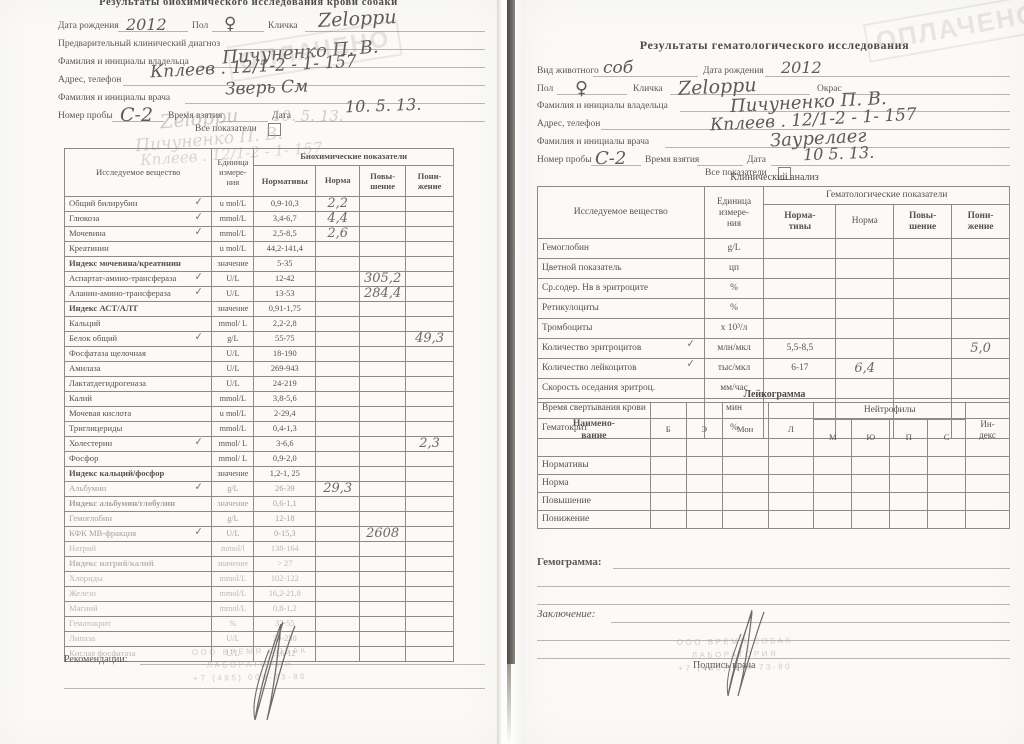  I want to click on th-group-hema: Гематологические показатели, so click(886, 195).